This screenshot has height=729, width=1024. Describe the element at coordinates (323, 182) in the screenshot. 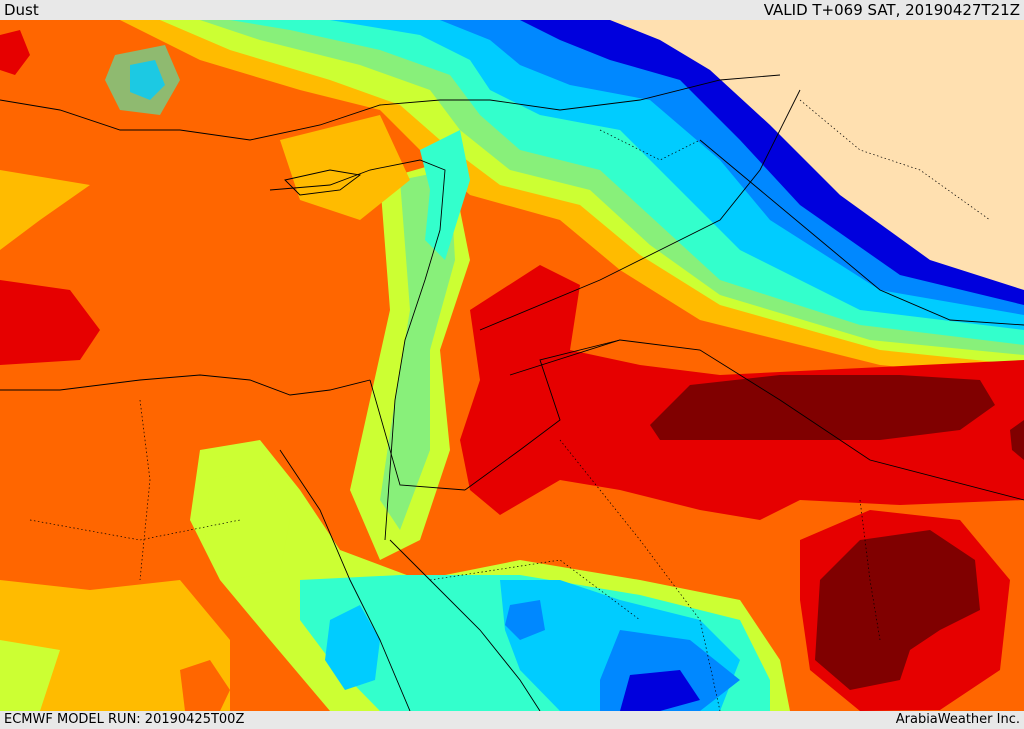

I see `cyprus-outline` at that location.